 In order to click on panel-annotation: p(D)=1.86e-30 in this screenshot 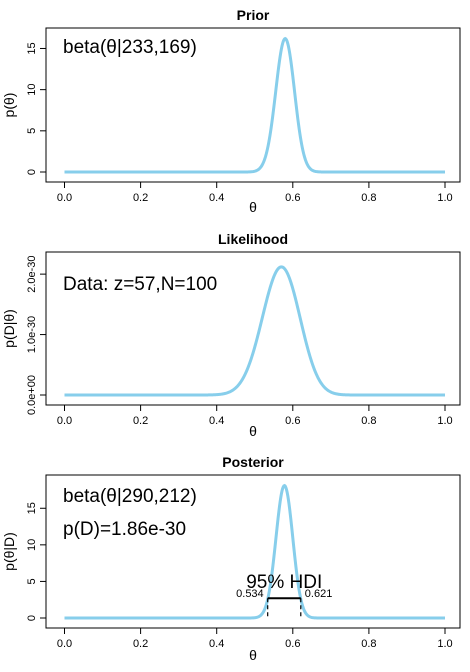, I will do `click(124, 529)`.